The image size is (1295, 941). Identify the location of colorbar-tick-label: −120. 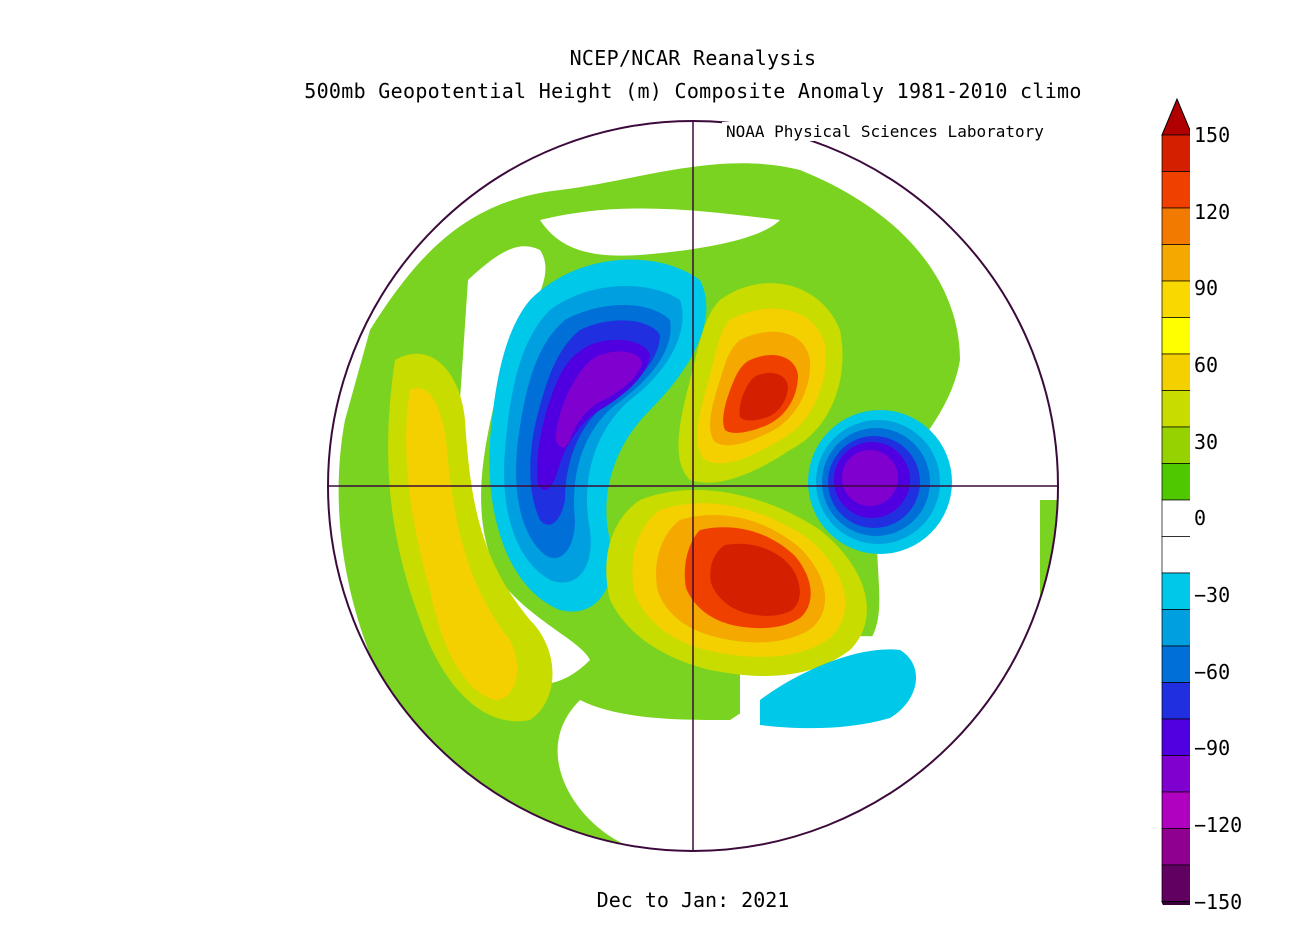
(1218, 824).